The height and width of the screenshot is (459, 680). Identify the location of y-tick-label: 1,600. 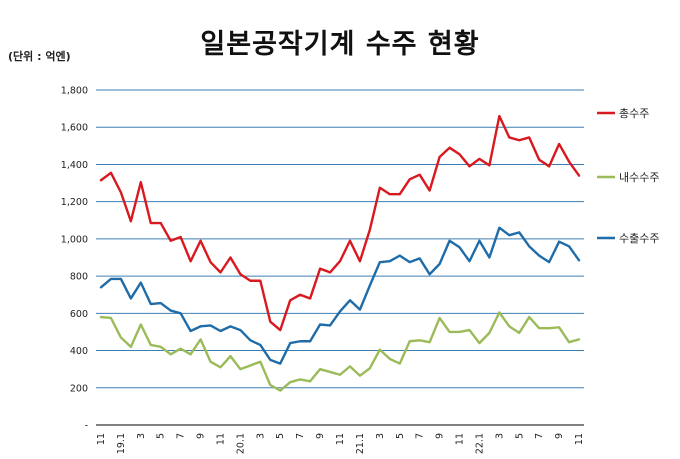
(74, 128).